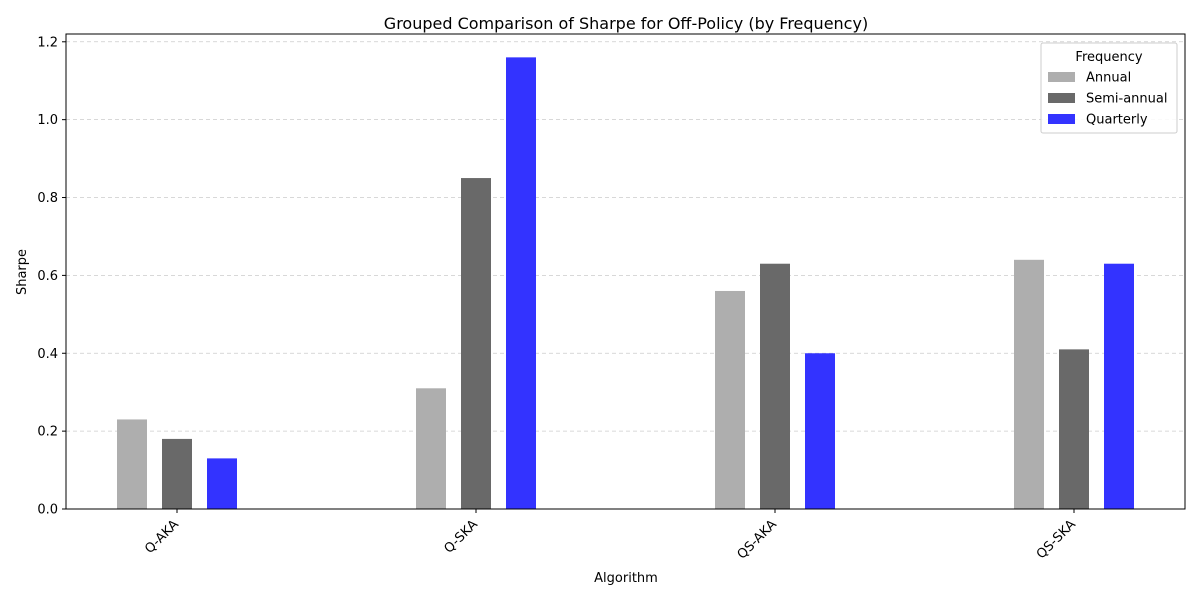  What do you see at coordinates (1108, 57) in the screenshot?
I see `legend-title: Frequency` at bounding box center [1108, 57].